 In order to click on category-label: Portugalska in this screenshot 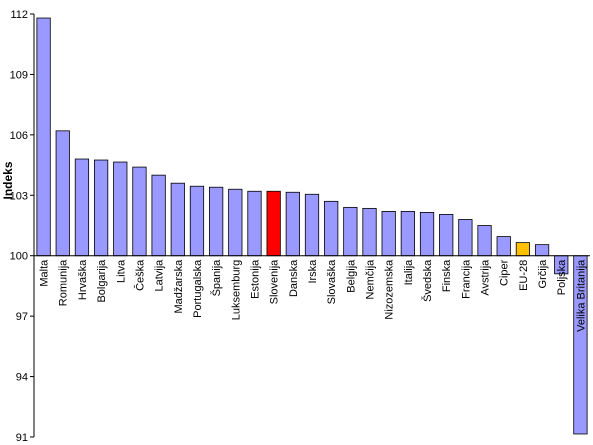, I will do `click(198, 288)`.